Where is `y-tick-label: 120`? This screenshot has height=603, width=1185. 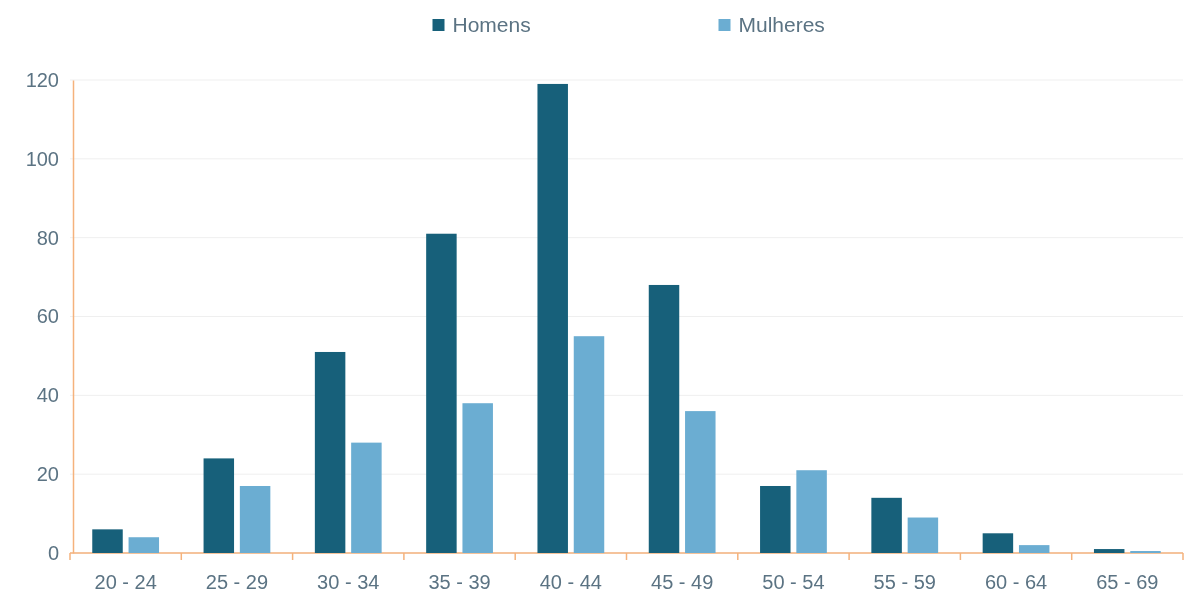 y-tick-label: 120 is located at coordinates (42, 79).